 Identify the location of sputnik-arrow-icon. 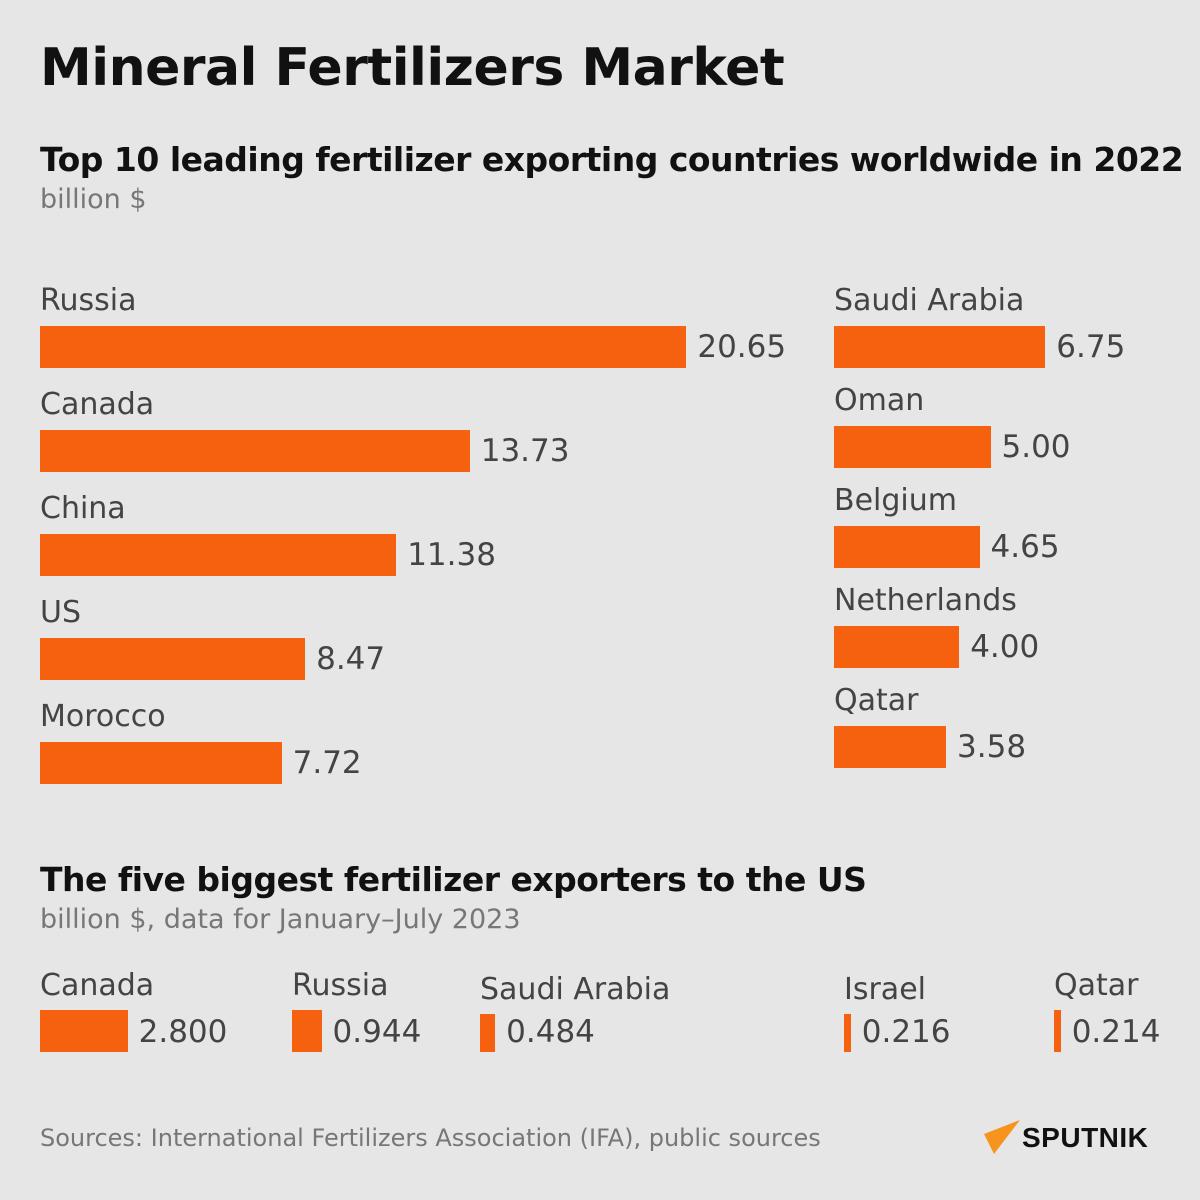
(1002, 1137).